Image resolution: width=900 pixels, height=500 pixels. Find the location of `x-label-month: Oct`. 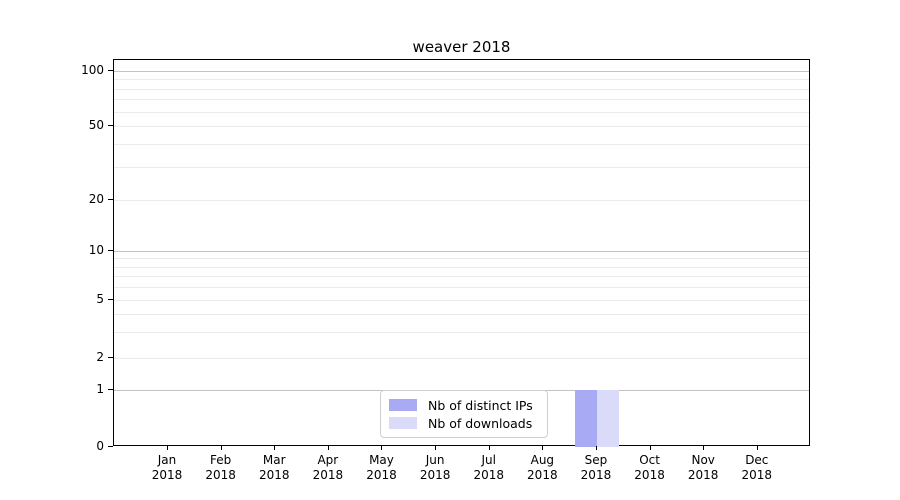

x-label-month: Oct is located at coordinates (649, 460).